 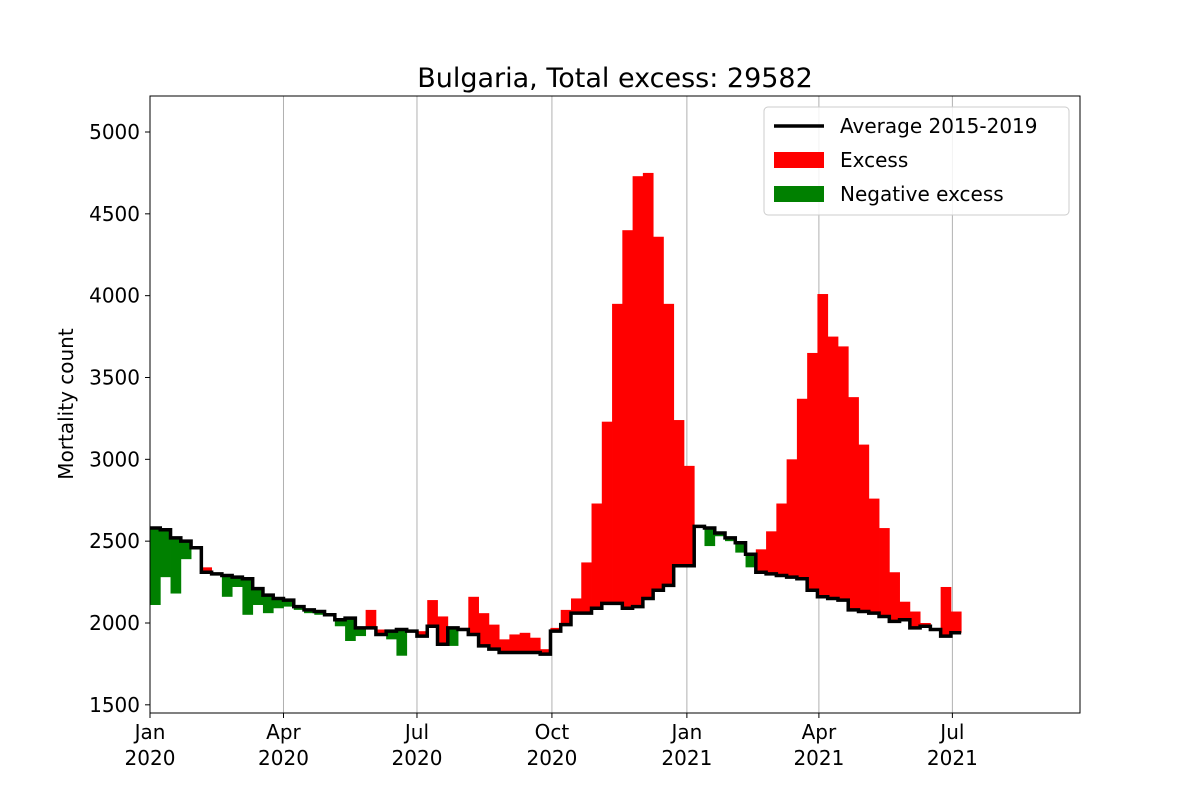 What do you see at coordinates (114, 296) in the screenshot?
I see `y-tick-label: 4000` at bounding box center [114, 296].